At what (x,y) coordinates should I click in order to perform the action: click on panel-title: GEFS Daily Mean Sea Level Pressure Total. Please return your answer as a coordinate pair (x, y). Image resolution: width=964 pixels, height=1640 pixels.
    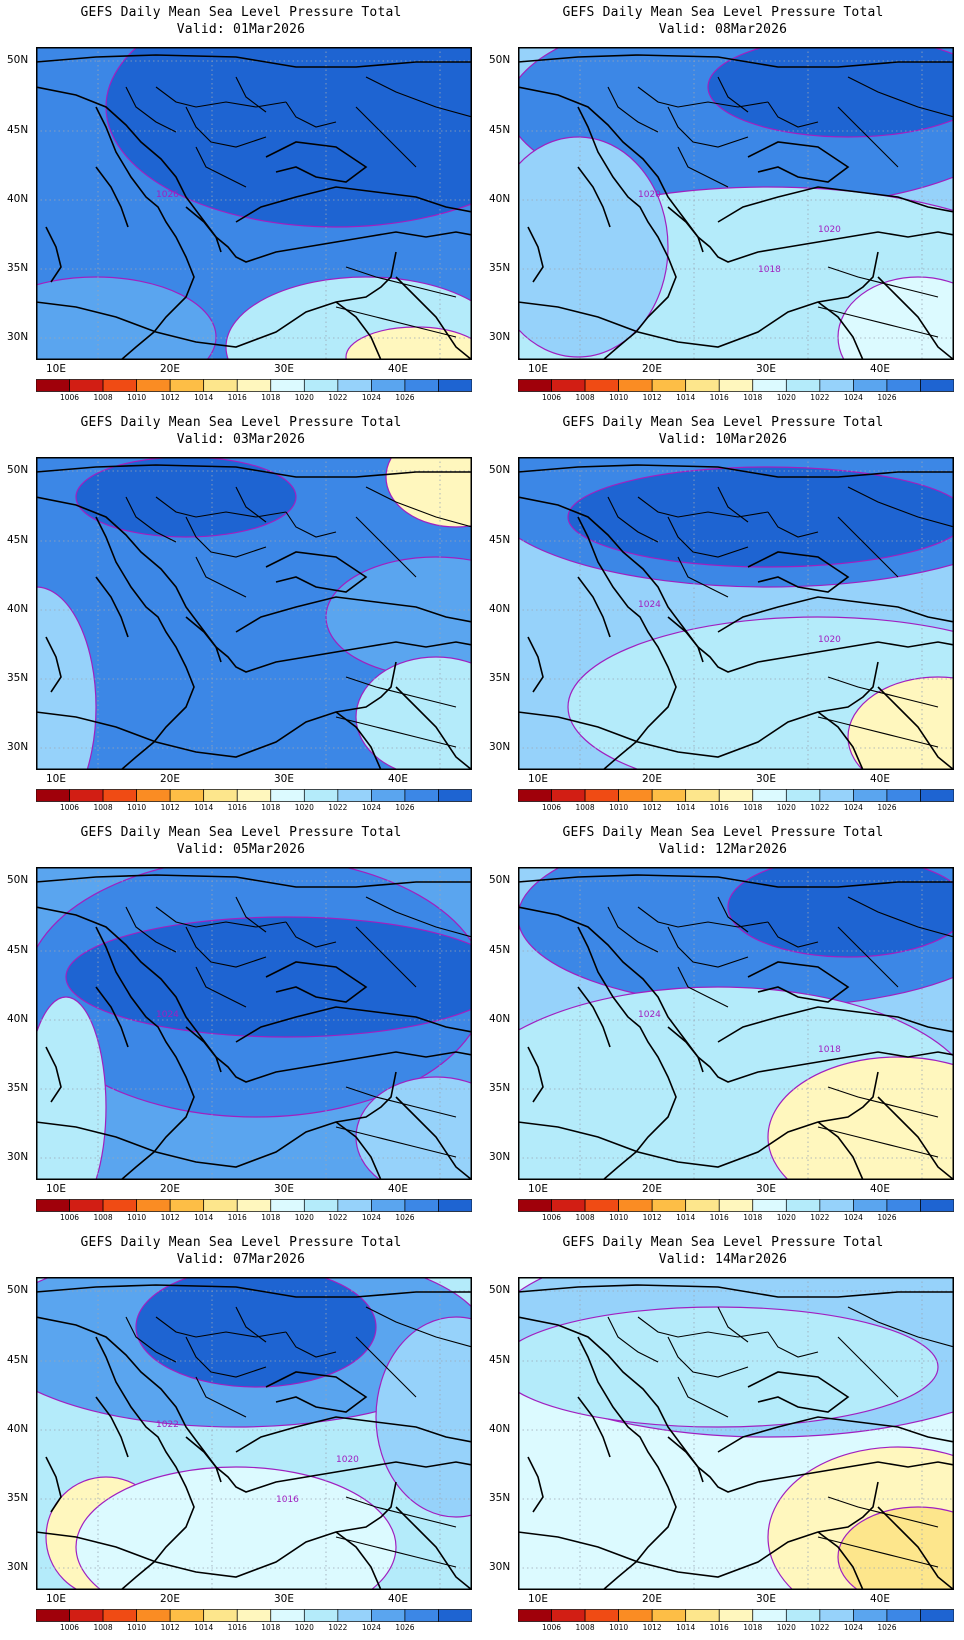
    Looking at the image, I should click on (241, 1242).